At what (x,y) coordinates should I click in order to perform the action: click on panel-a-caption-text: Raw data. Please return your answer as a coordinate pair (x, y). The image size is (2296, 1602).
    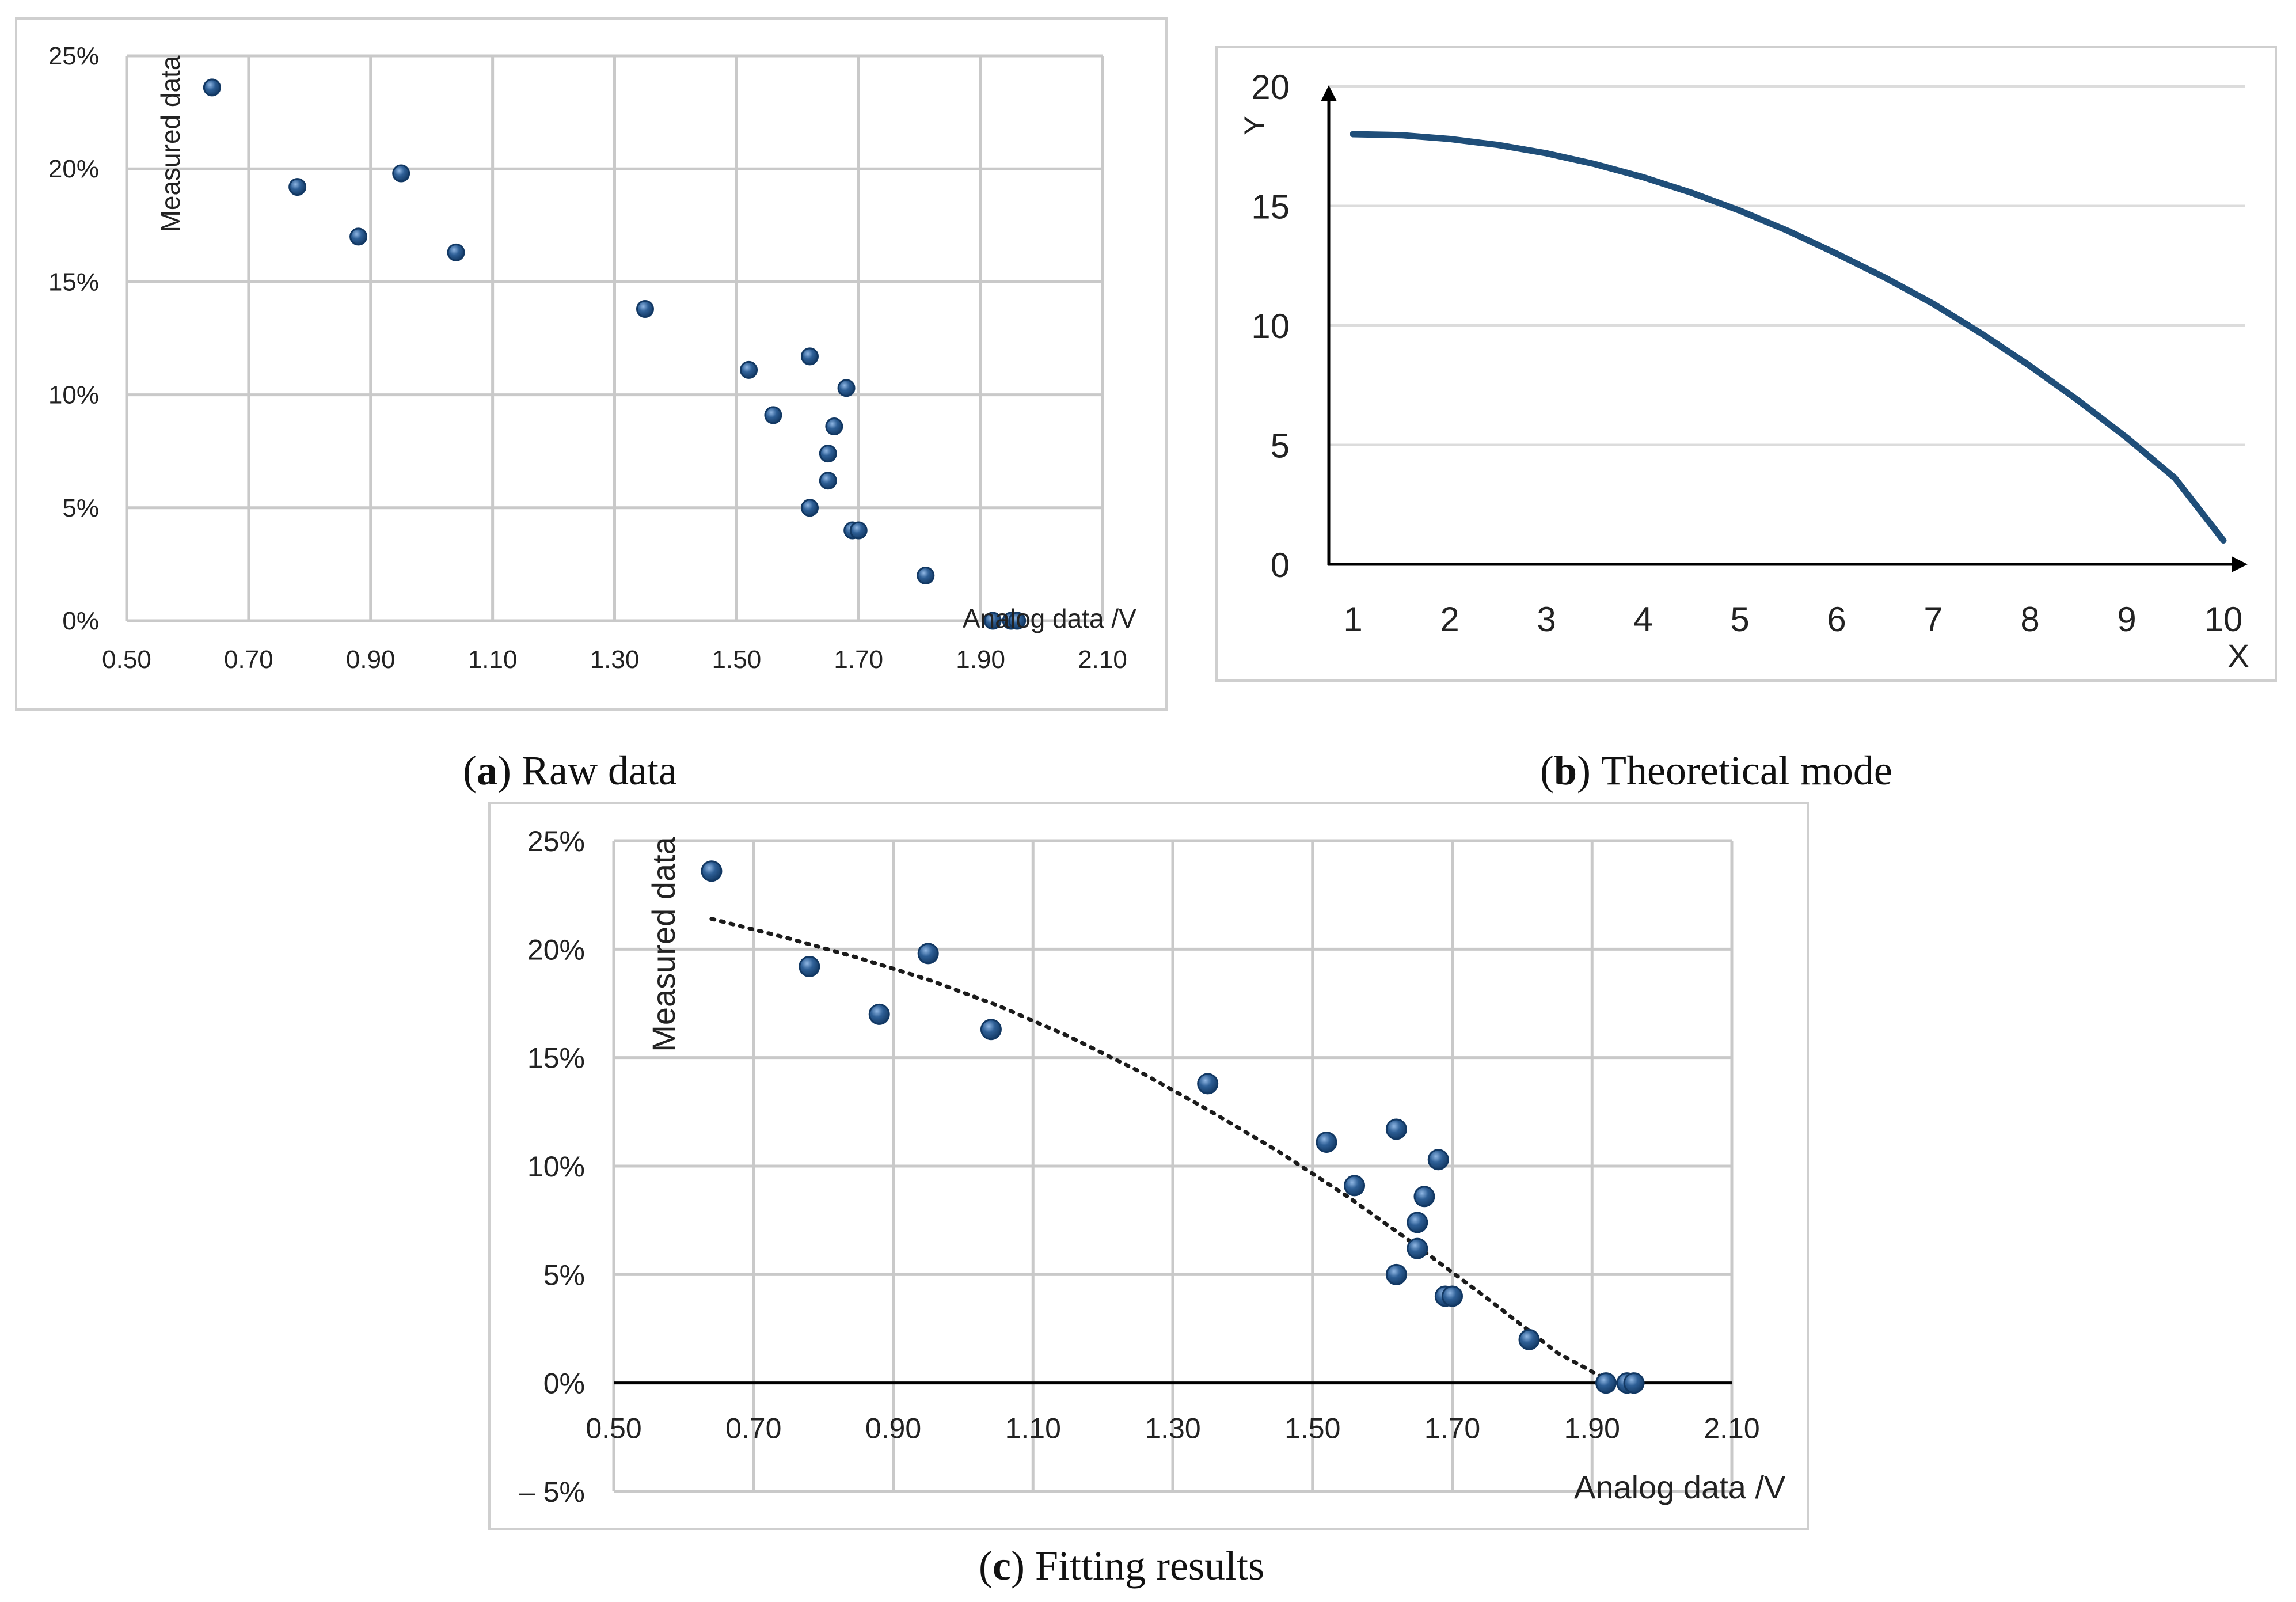
    Looking at the image, I should click on (599, 770).